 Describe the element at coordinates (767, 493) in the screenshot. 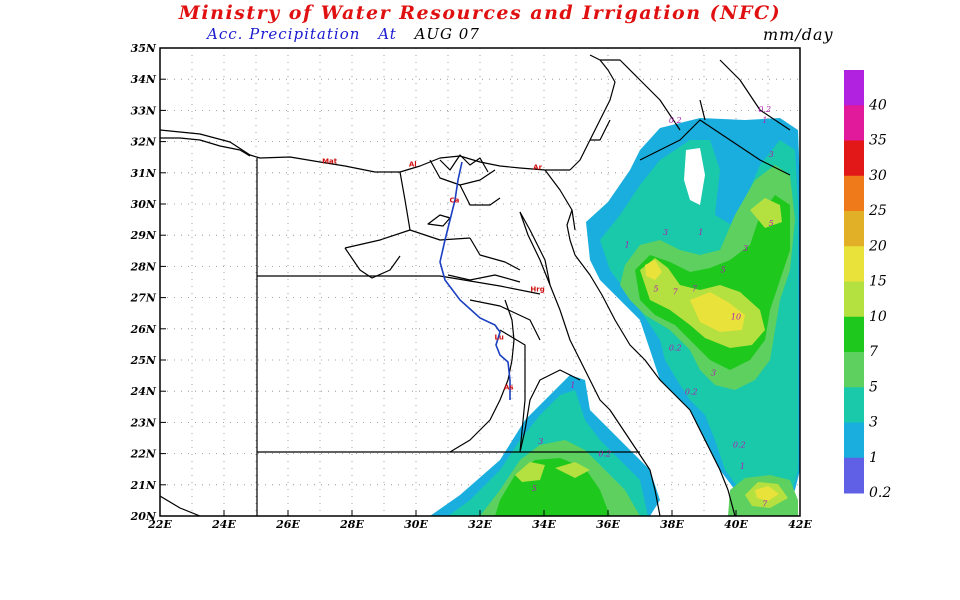

I see `band-10-c` at that location.